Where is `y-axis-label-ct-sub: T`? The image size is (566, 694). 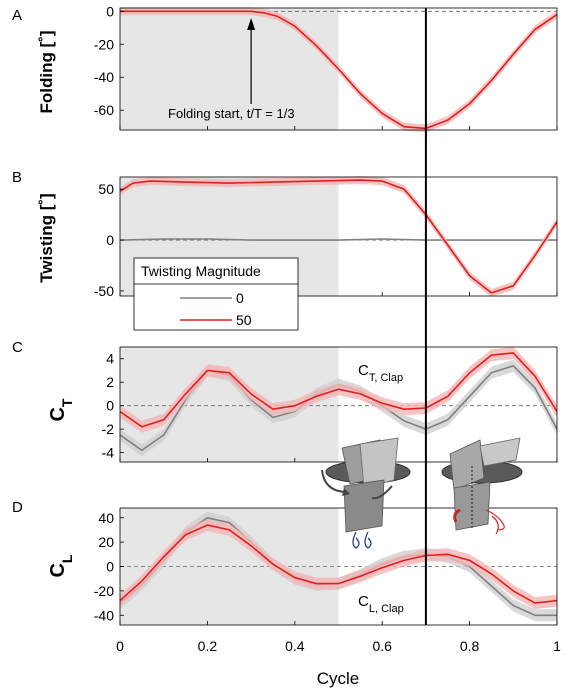 y-axis-label-ct-sub: T is located at coordinates (67, 402).